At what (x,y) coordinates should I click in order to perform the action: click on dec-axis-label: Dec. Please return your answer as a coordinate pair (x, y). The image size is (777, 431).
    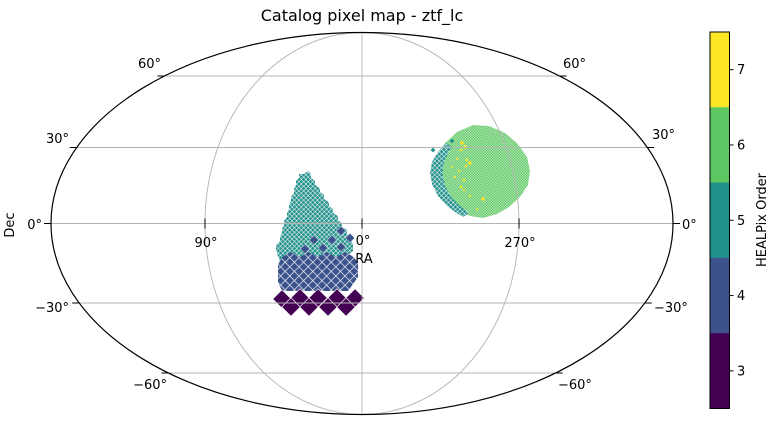
    Looking at the image, I should click on (10, 224).